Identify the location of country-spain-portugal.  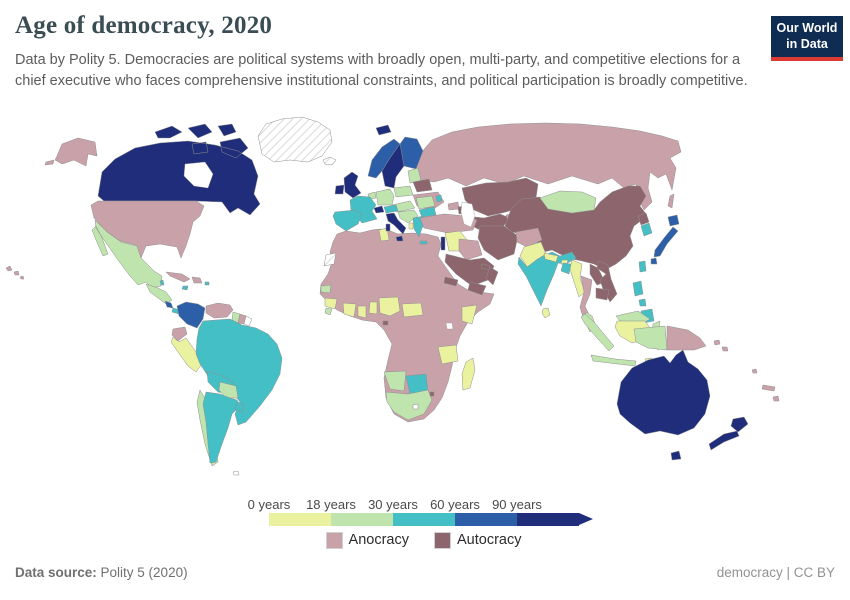
(347, 220).